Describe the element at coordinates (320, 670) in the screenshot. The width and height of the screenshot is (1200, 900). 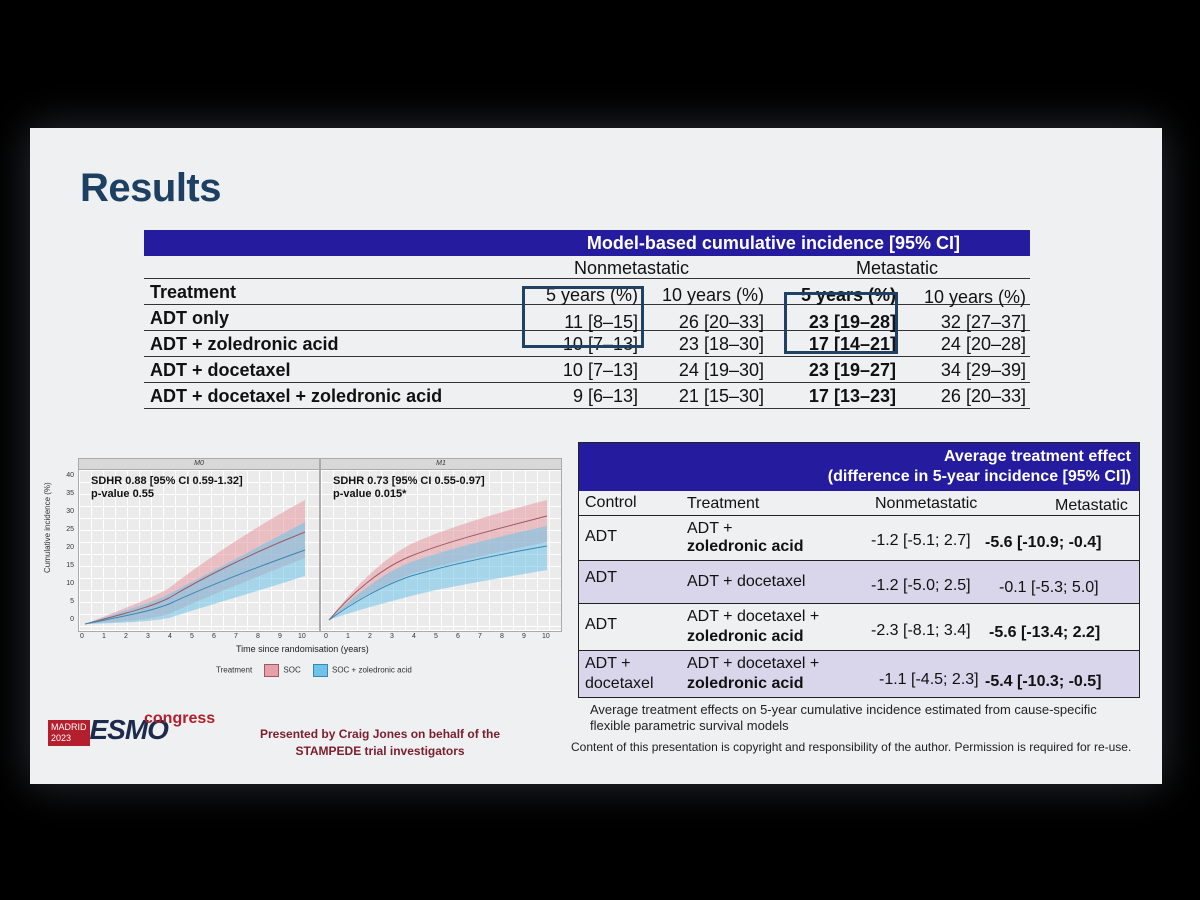
I see `legend-swatch-zol` at that location.